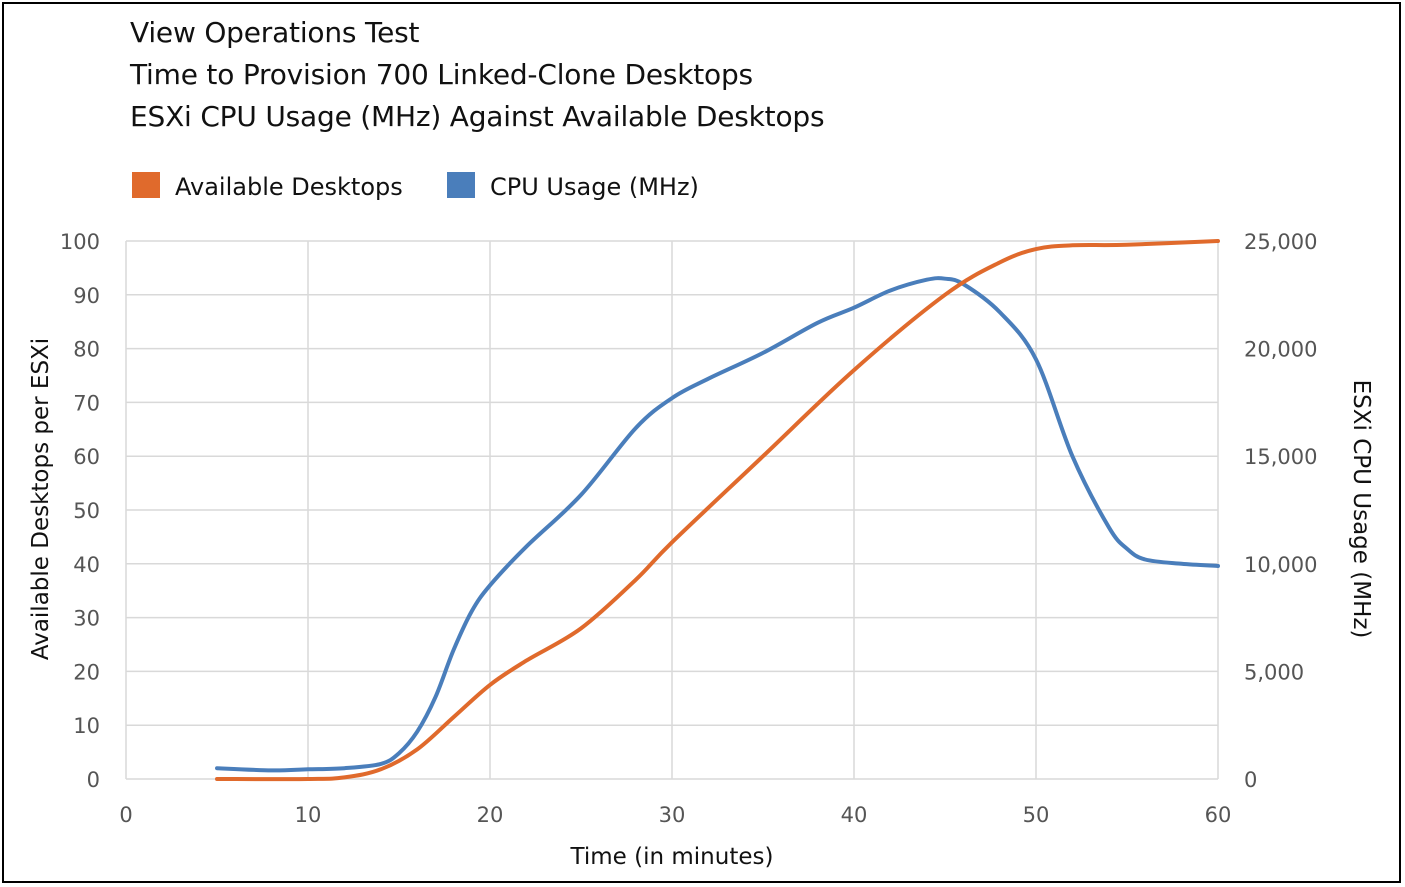 The image size is (1405, 887). Describe the element at coordinates (1280, 565) in the screenshot. I see `y-right-tick-label: 10,000` at that location.